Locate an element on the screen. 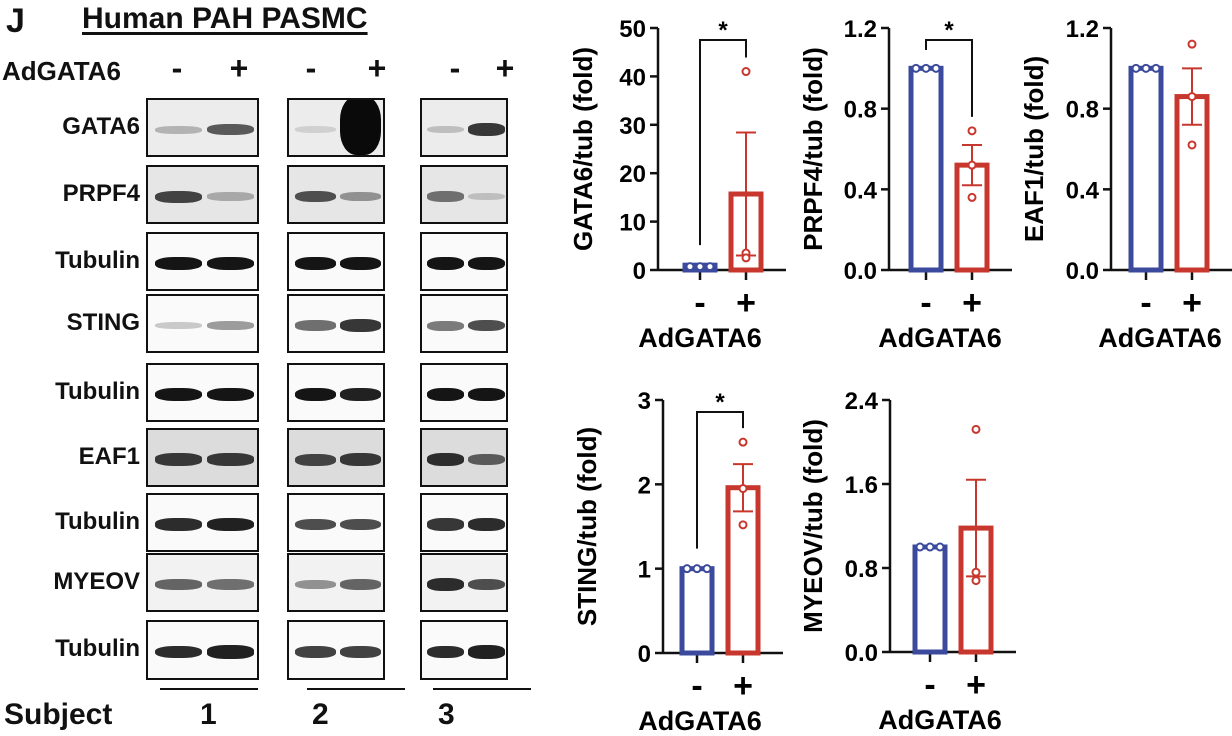 The image size is (1232, 736). figure-title: Human PAH PASMC is located at coordinates (225, 18).